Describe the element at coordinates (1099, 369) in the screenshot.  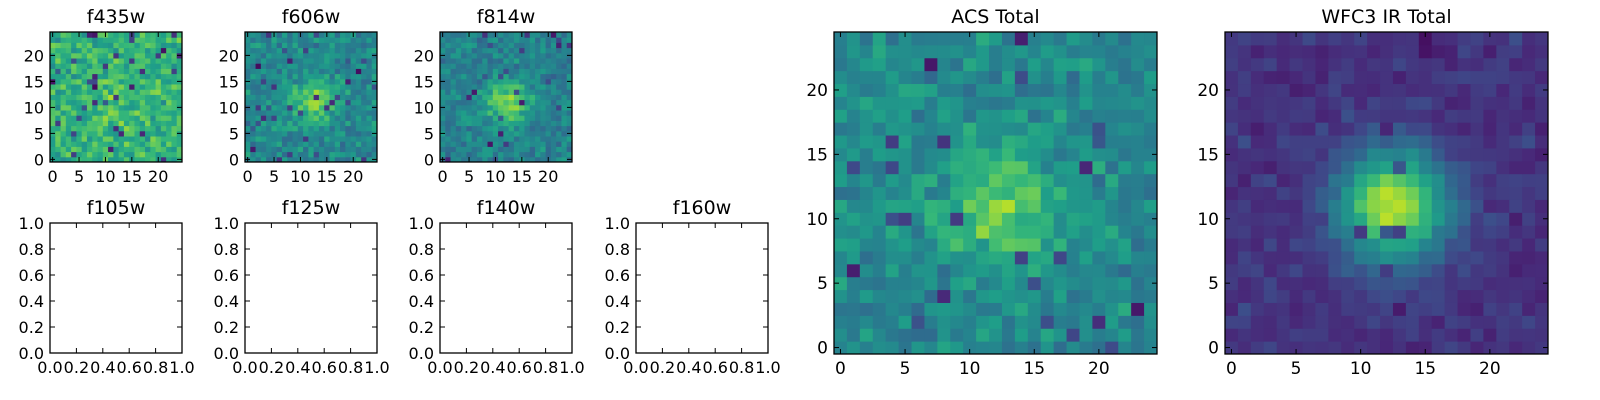
I see `x-tick-label: 20` at that location.